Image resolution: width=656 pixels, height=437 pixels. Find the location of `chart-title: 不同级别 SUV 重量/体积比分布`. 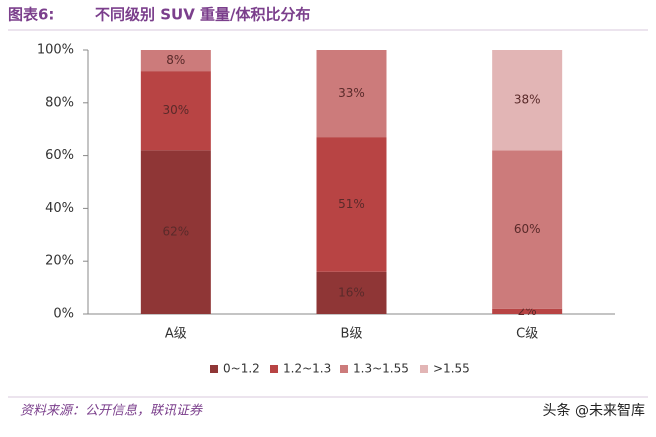

chart-title: 不同级别 SUV 重量/体积比分布 is located at coordinates (203, 15).